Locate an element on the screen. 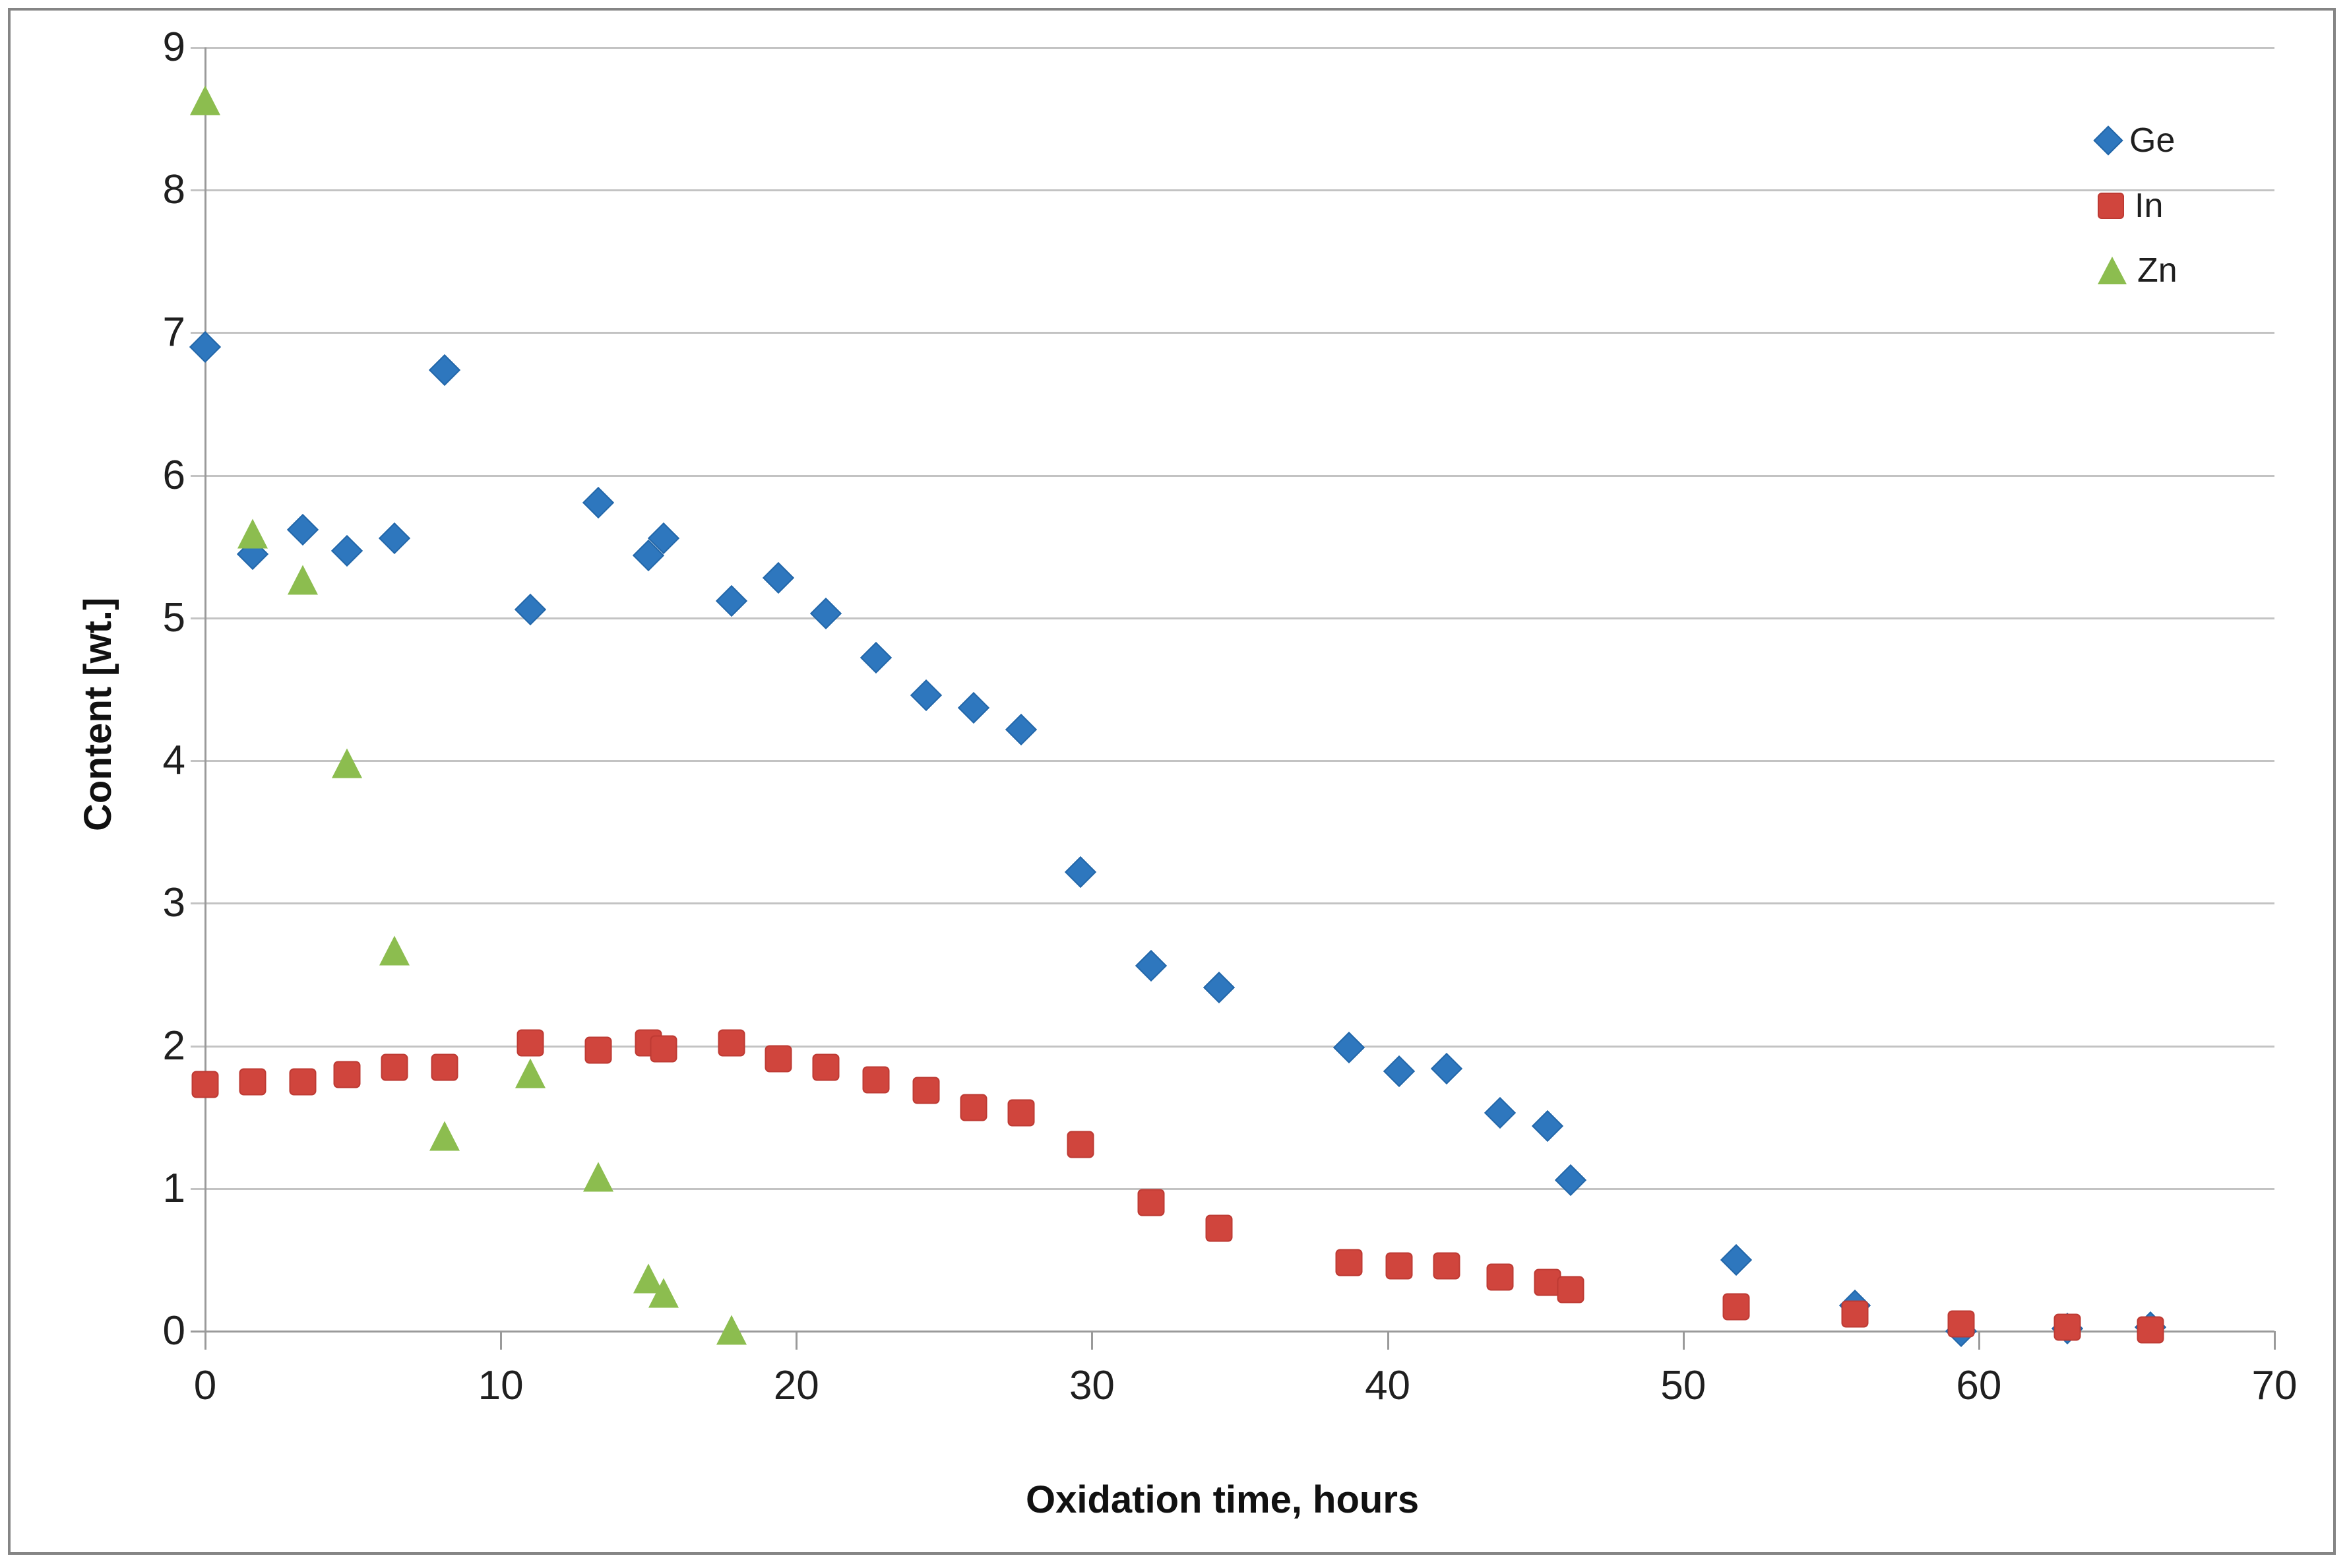 The image size is (2349, 1568). x-tick-label: 60 is located at coordinates (1979, 1385).